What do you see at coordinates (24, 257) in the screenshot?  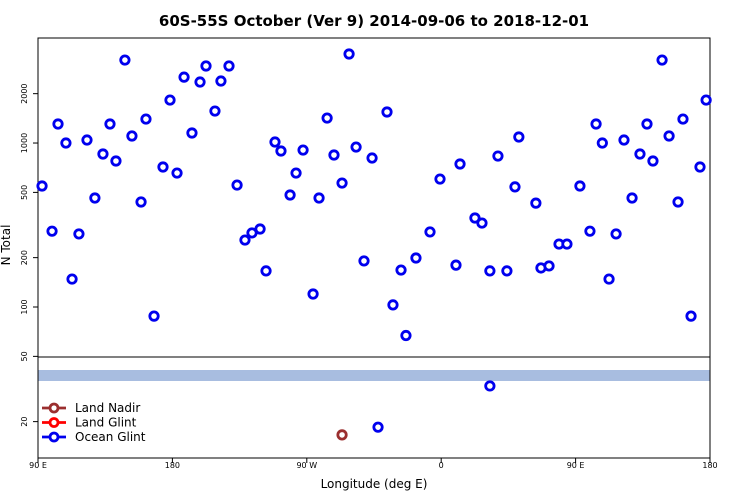 I see `y-tick-label: 200` at bounding box center [24, 257].